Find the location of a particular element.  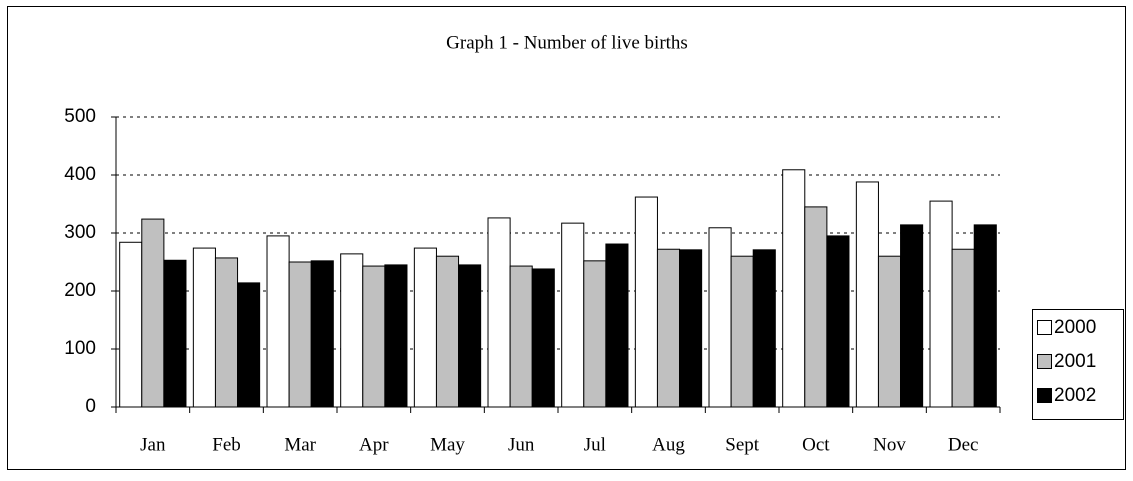

x-tick-label: Mar is located at coordinates (300, 444).